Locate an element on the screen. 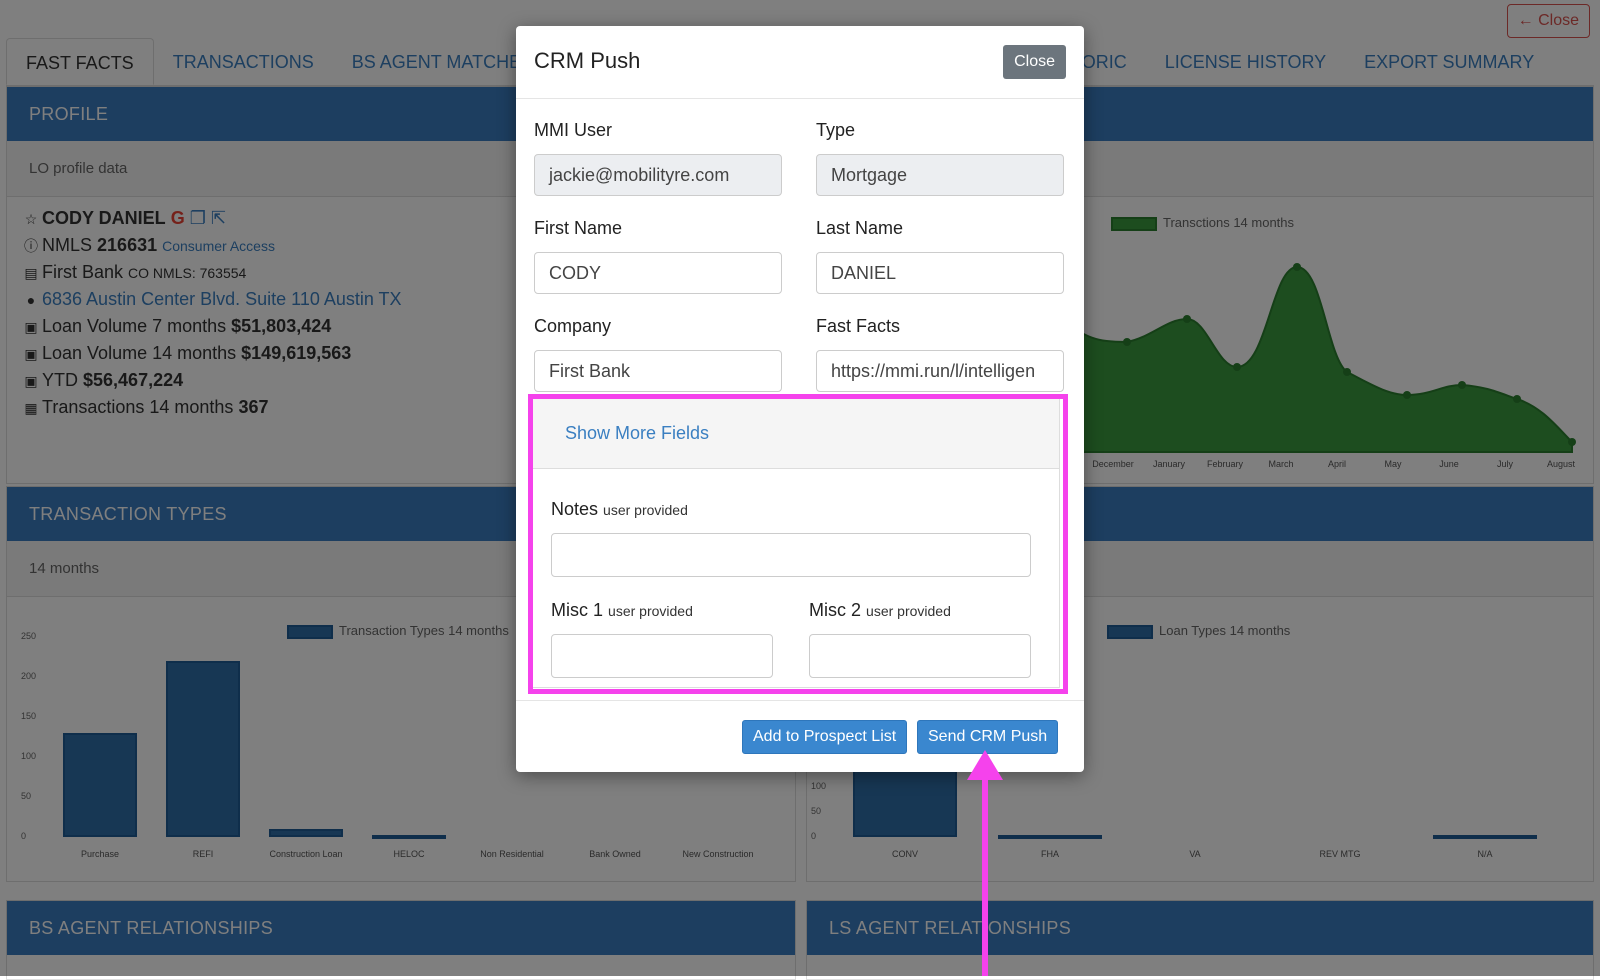 The width and height of the screenshot is (1600, 980). highlight-frame is located at coordinates (798, 544).